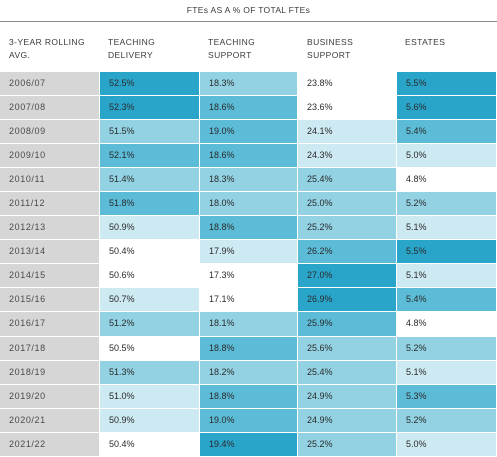  I want to click on business-support-cell: 27.0%, so click(347, 276).